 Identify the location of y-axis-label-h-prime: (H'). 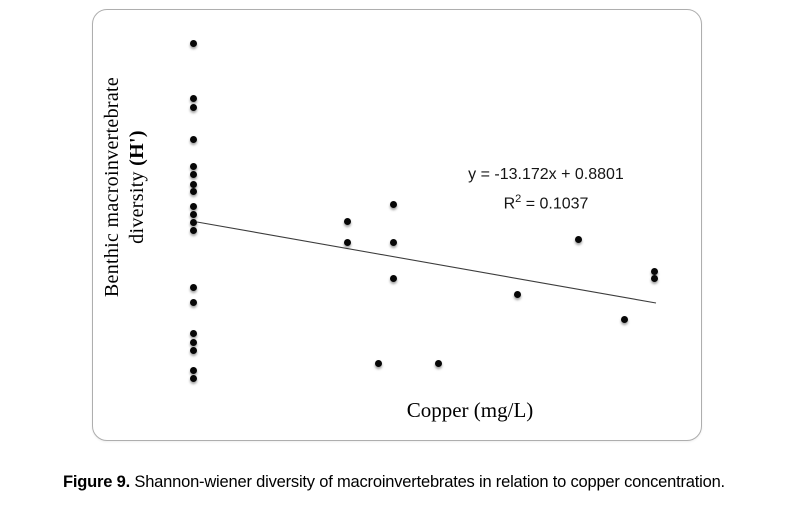
(137, 148).